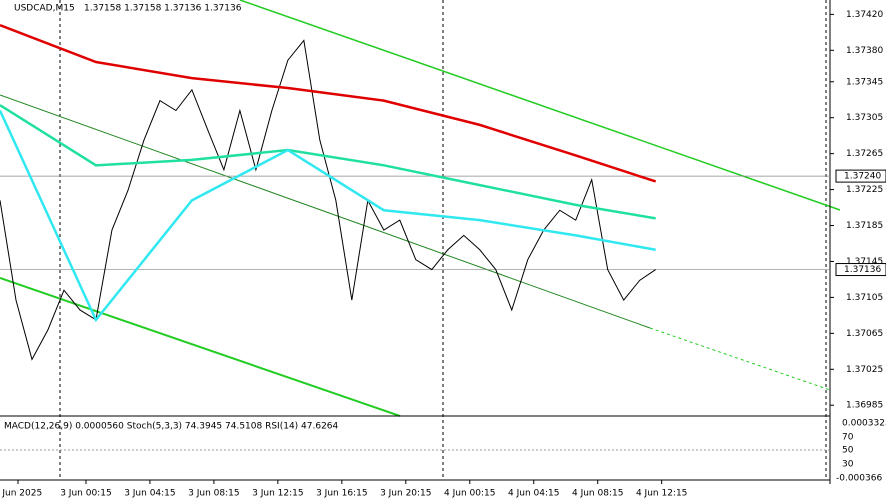 This screenshot has height=501, width=886. I want to click on symbol: USDCAD,M15, so click(44, 9).